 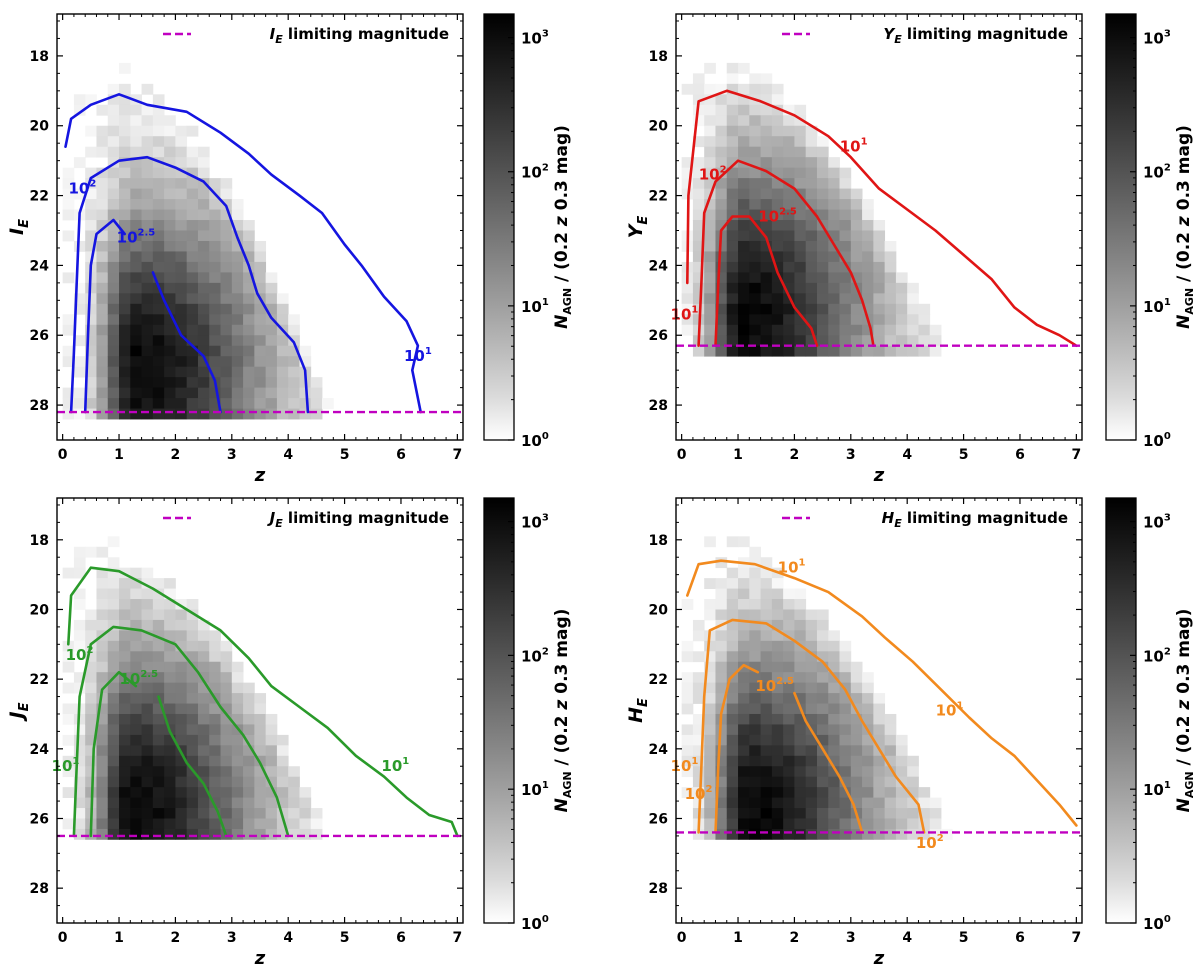 I want to click on x-tick-label: 7, so click(x=457, y=938).